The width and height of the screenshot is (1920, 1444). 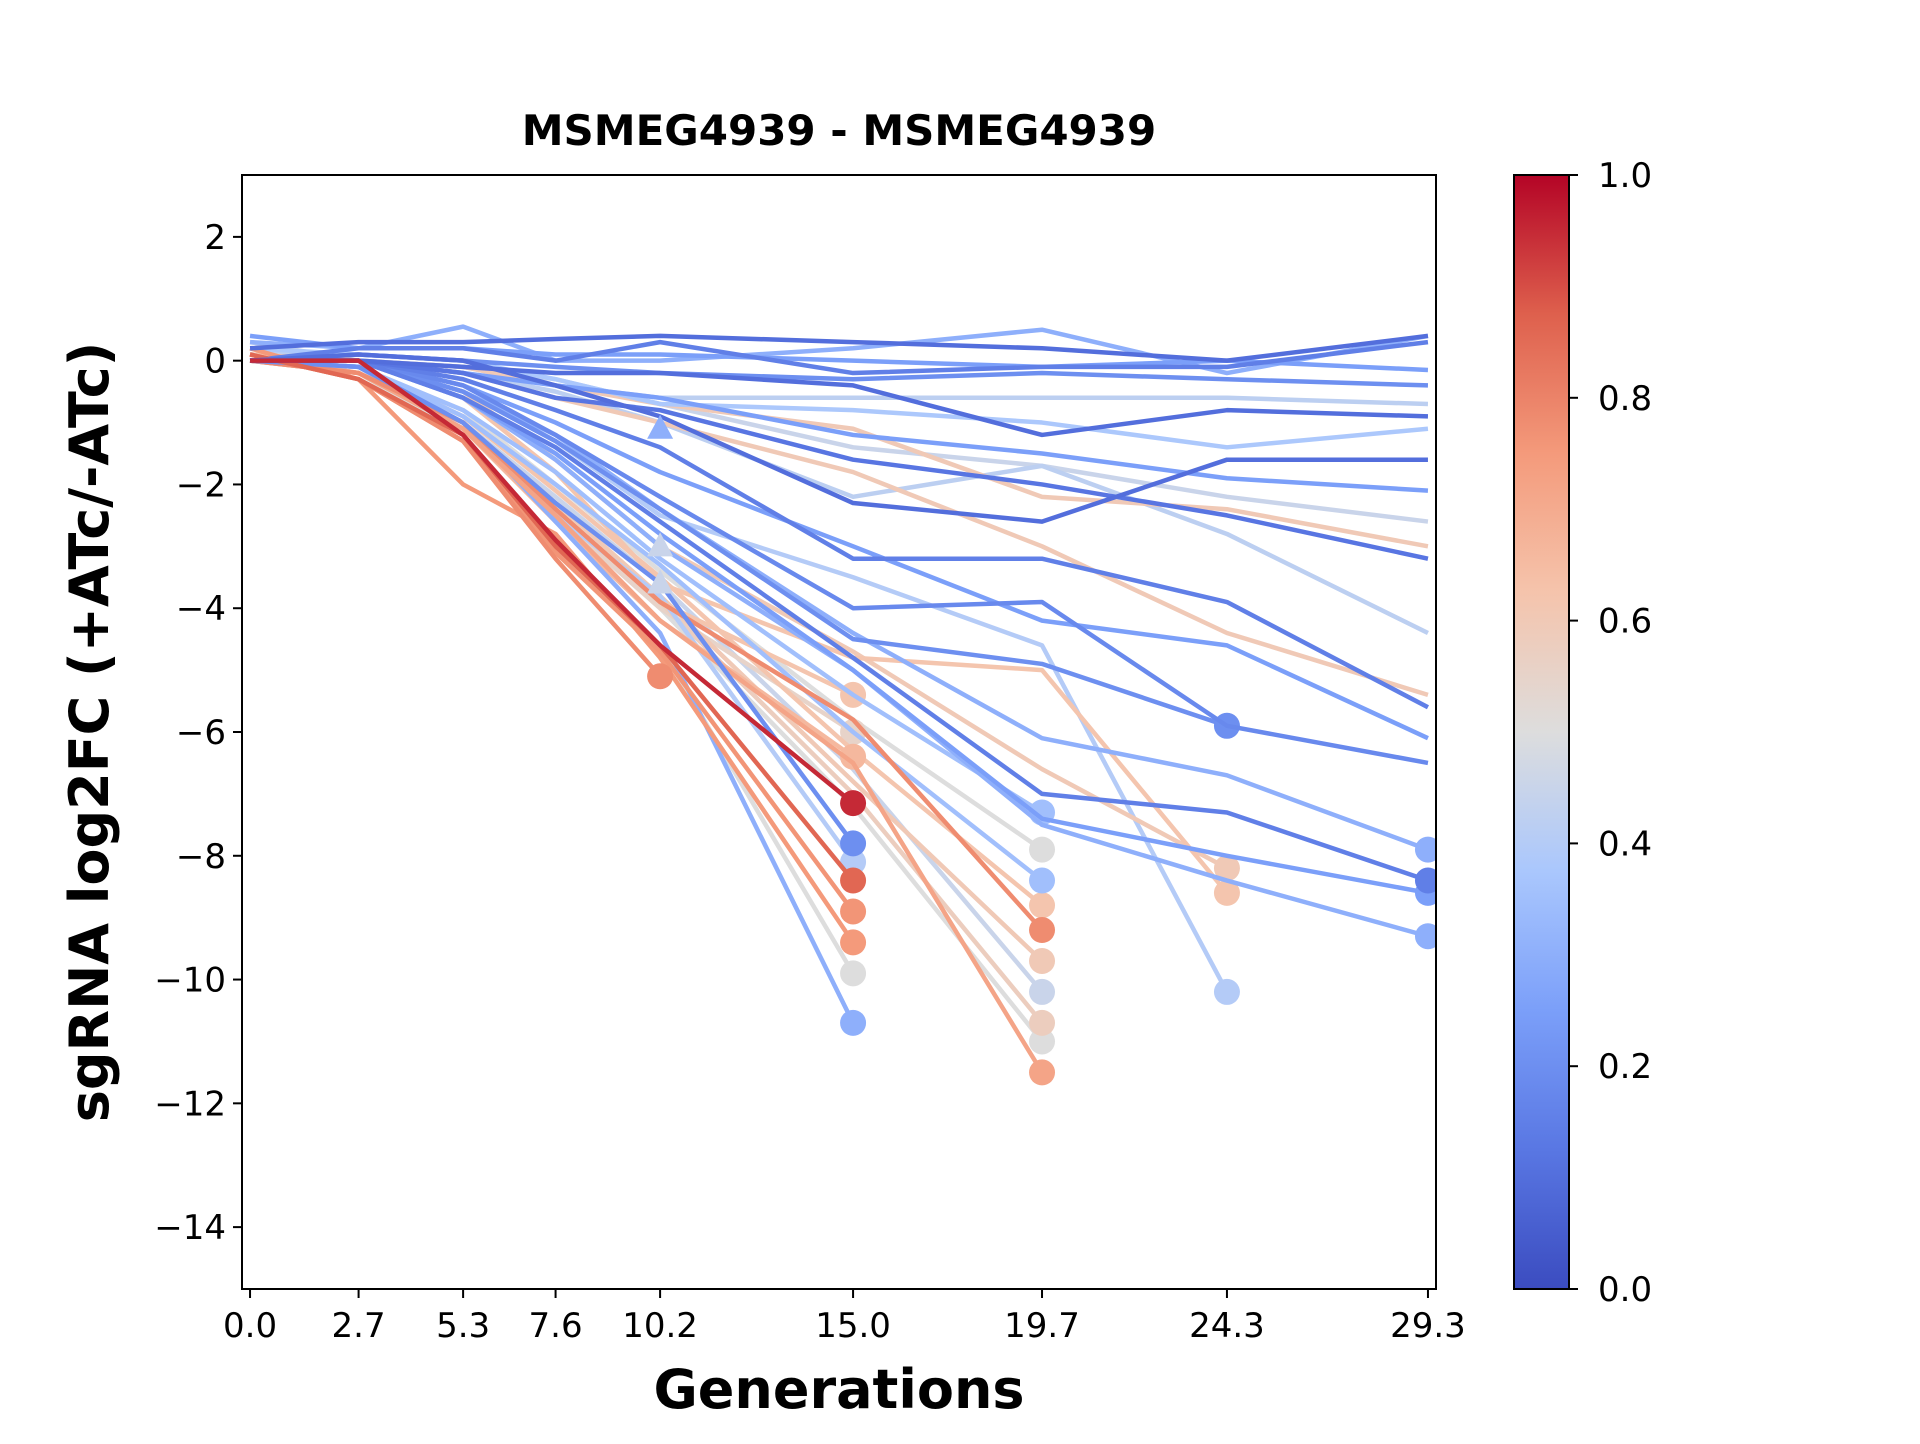 I want to click on x-tick-label: 5.3, so click(x=463, y=1326).